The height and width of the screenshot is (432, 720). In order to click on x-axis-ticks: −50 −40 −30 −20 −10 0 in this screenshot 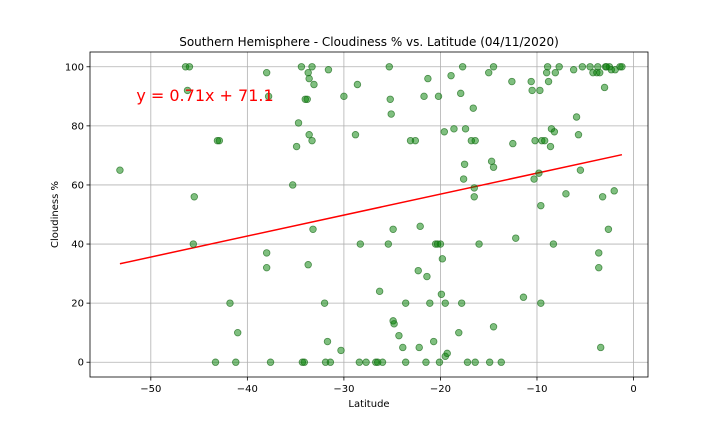, I will do `click(388, 386)`.